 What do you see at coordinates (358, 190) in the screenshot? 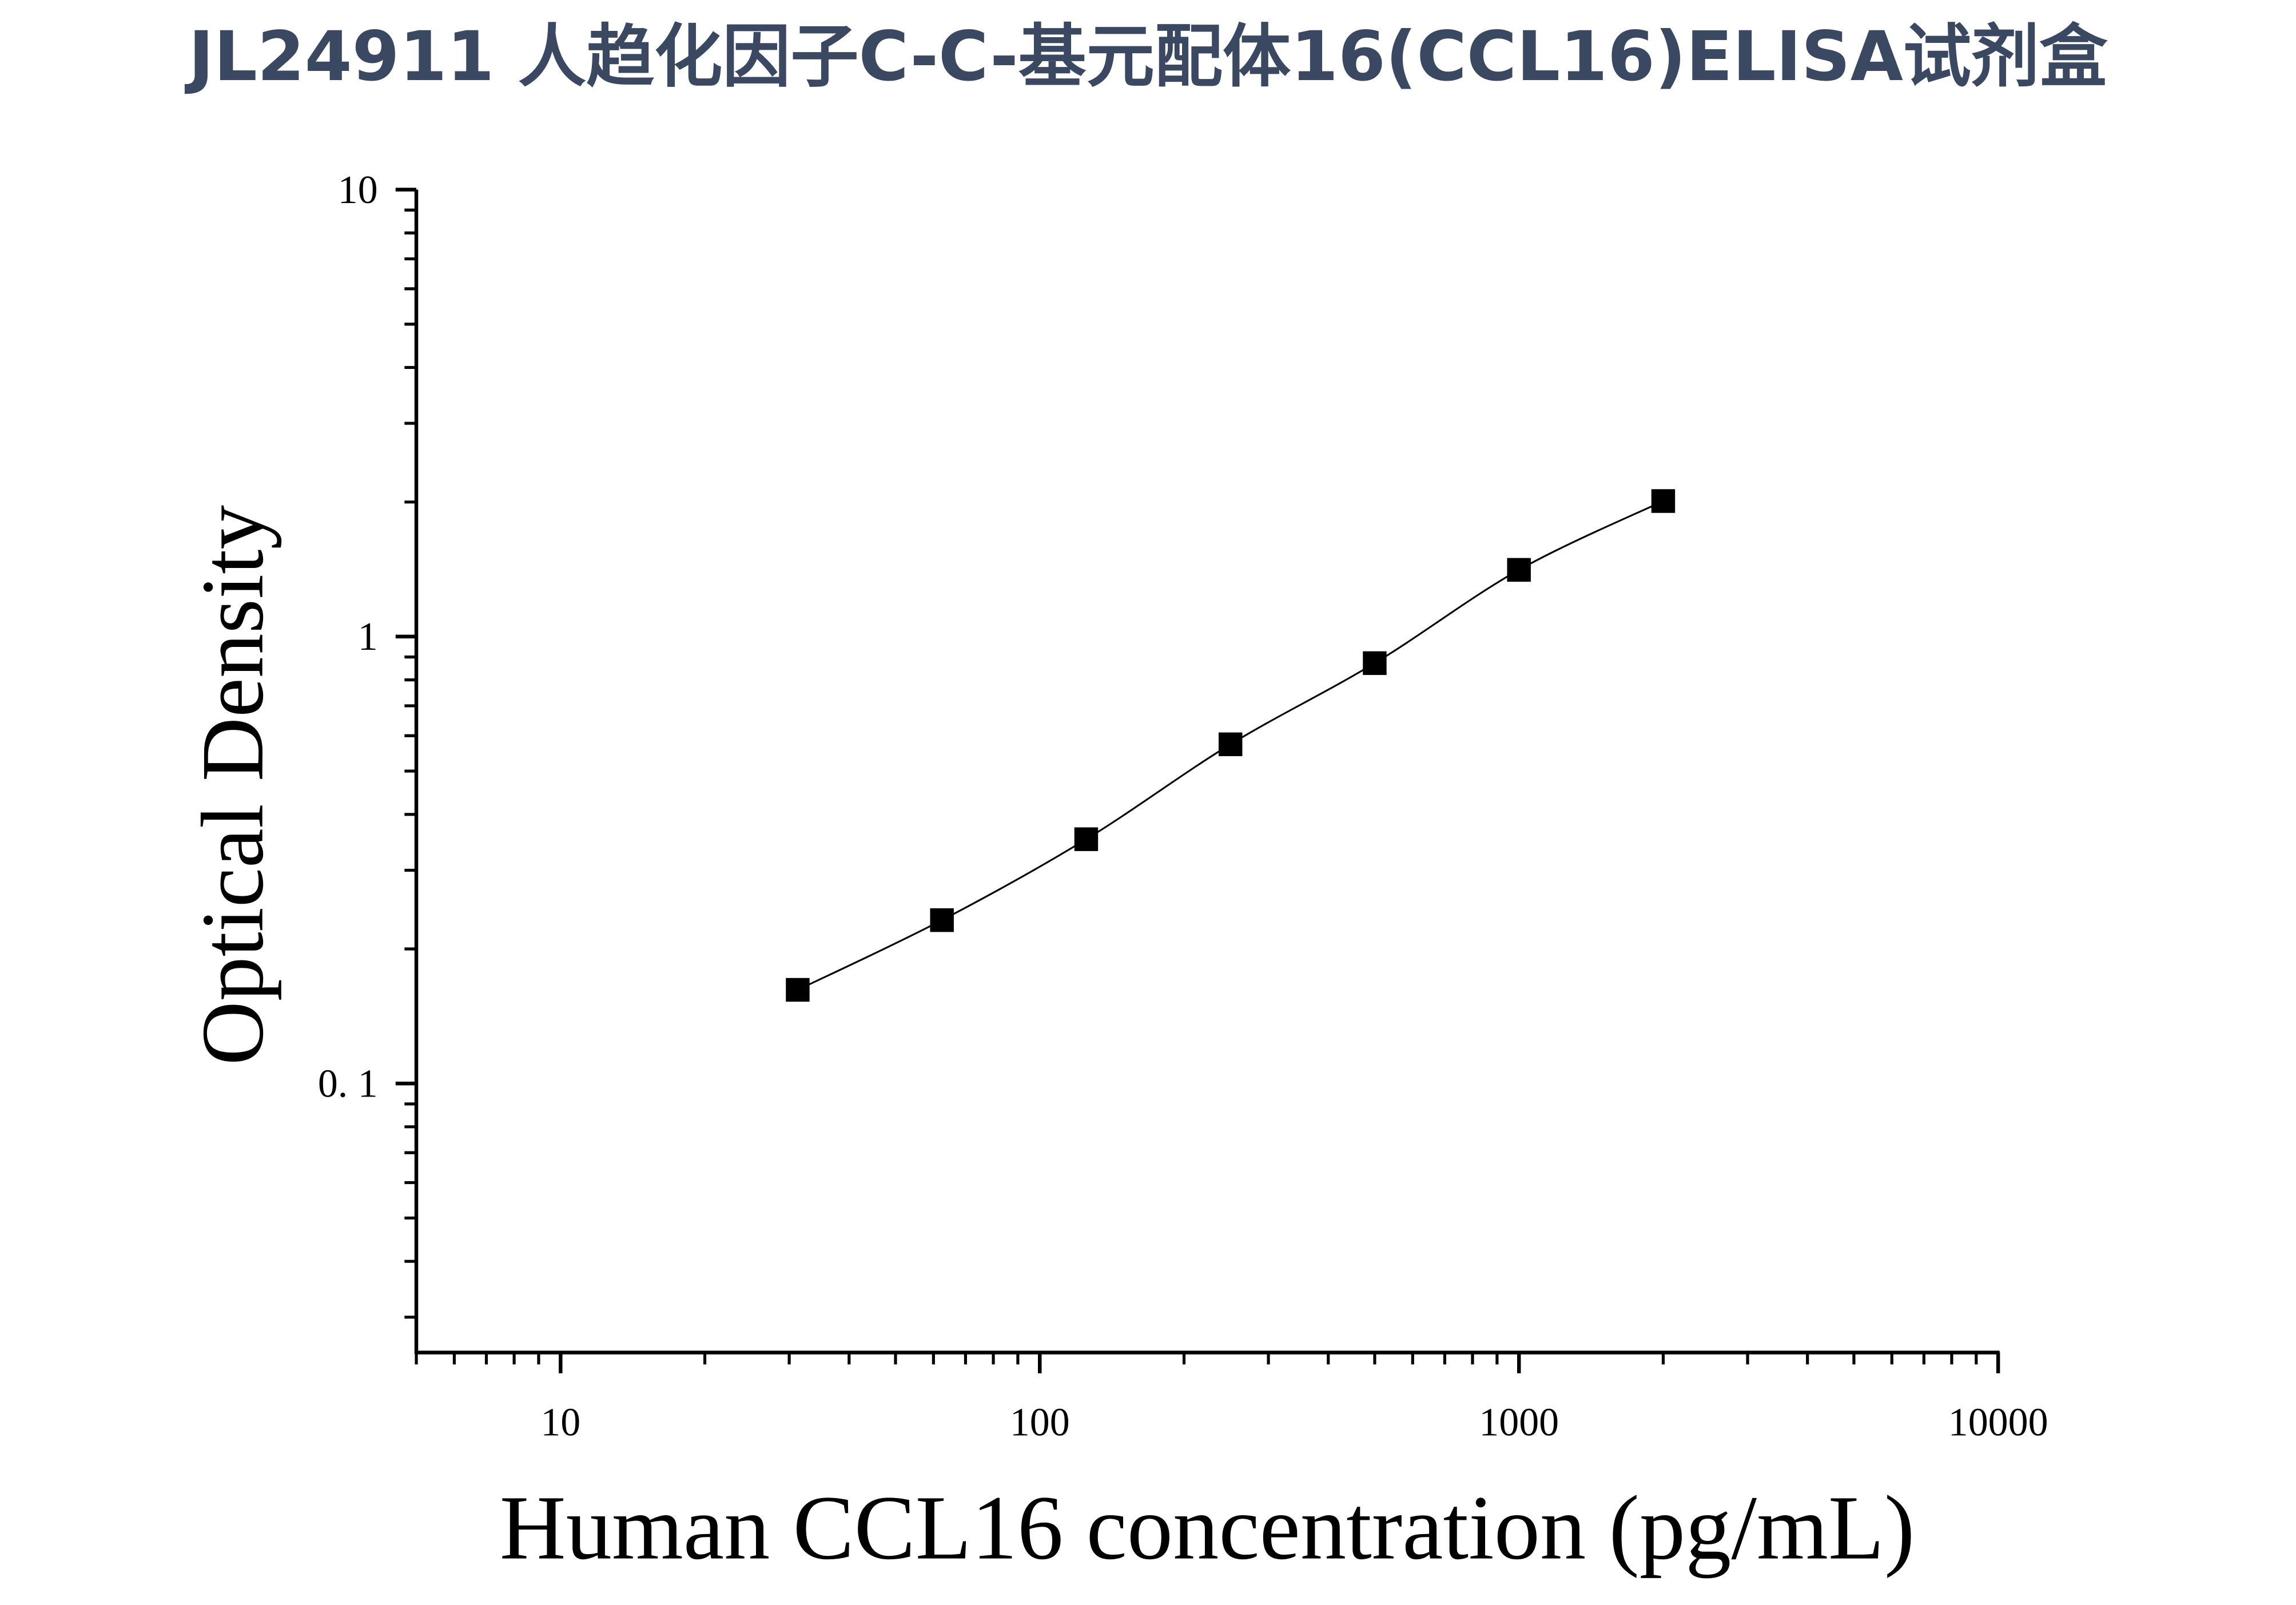
I see `y-tick-label: 10` at bounding box center [358, 190].